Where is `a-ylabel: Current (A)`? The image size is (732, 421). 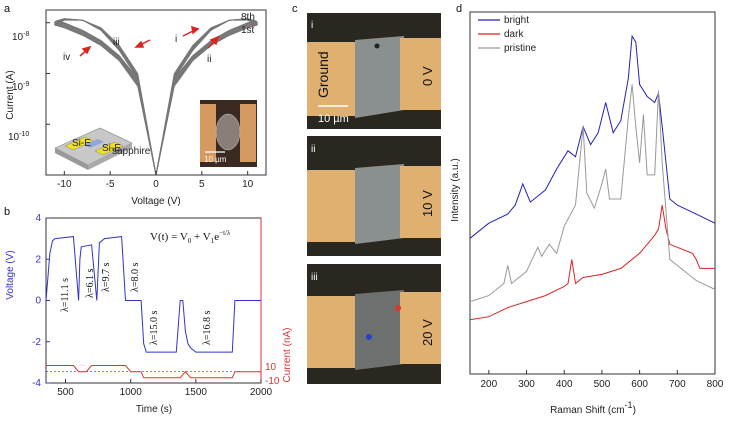
a-ylabel: Current (A) is located at coordinates (10, 94).